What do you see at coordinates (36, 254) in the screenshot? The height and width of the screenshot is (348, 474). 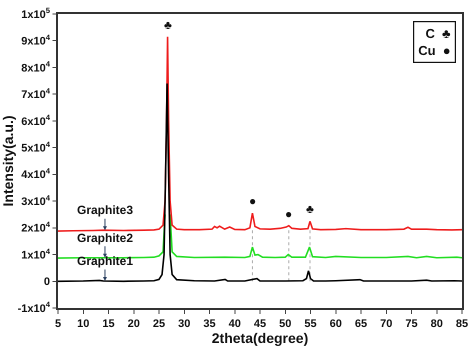 I see `y-tick-label: 1x10$^{4}$` at bounding box center [36, 254].